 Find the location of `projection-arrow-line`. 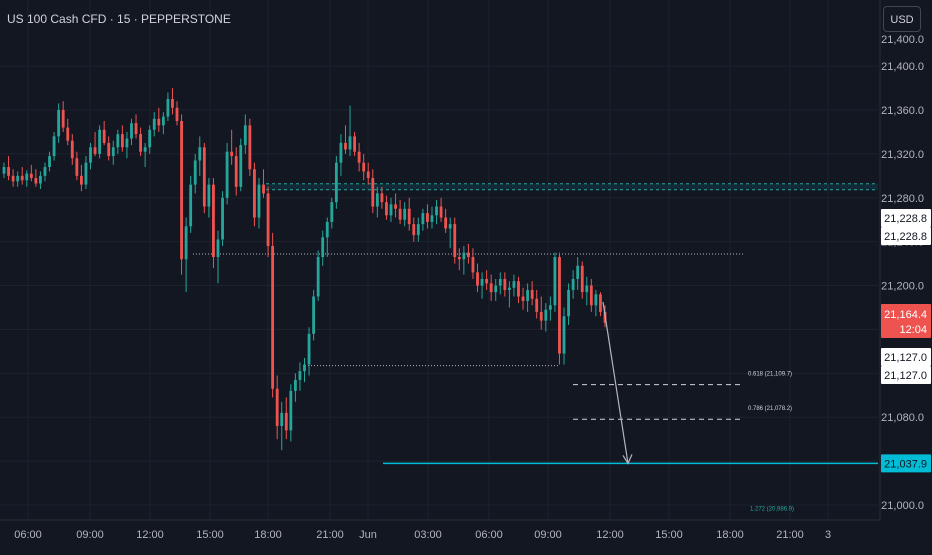

projection-arrow-line is located at coordinates (615, 382).